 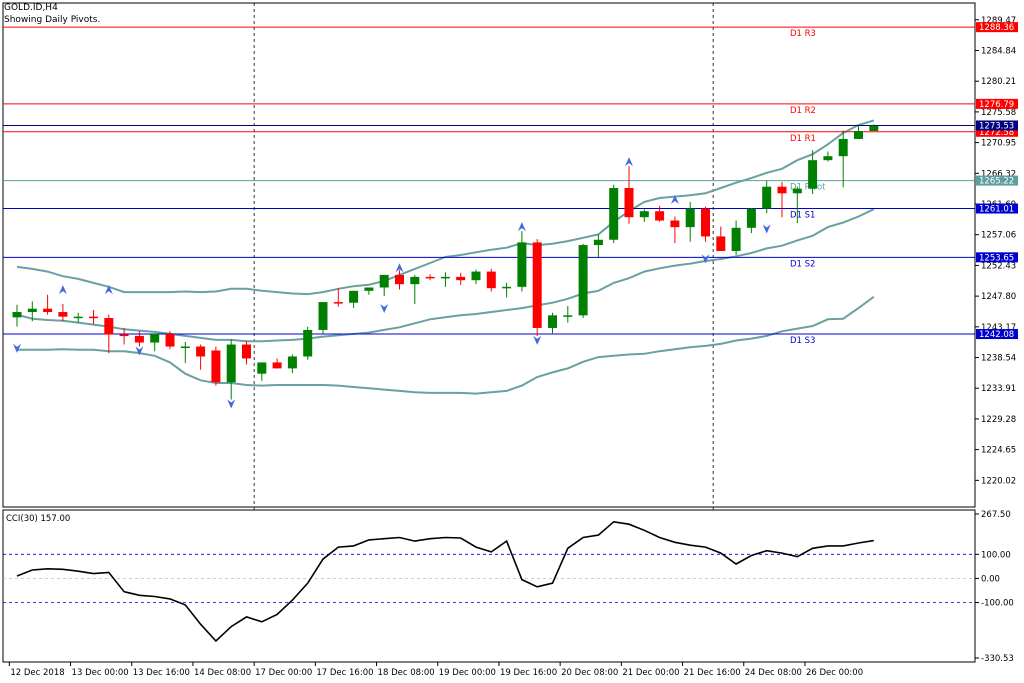 What do you see at coordinates (222, 673) in the screenshot?
I see `time-tick-label: 14 Dec 08:00` at bounding box center [222, 673].